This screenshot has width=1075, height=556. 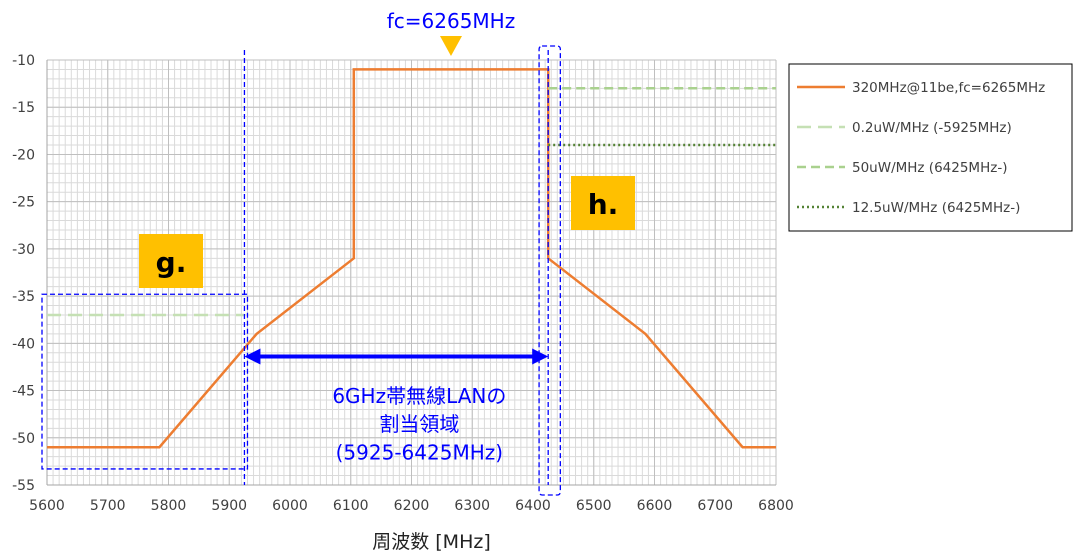 What do you see at coordinates (419, 396) in the screenshot?
I see `allocation-label-line1: 6GHz帯無線LANの` at bounding box center [419, 396].